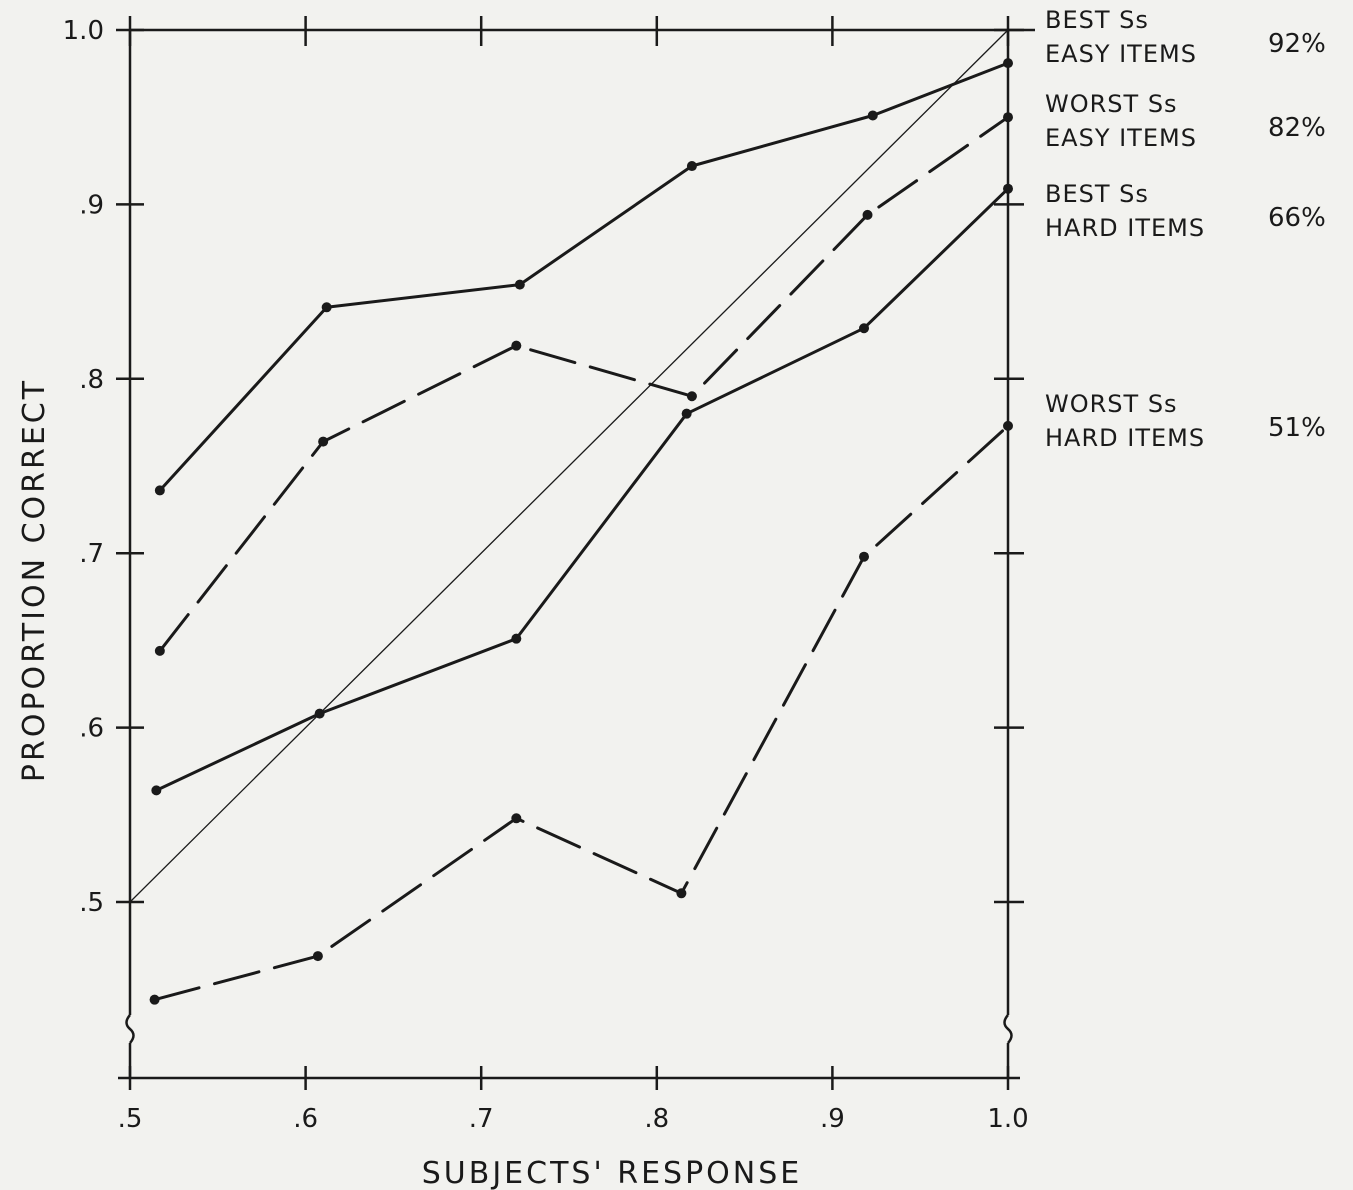  What do you see at coordinates (83, 31) in the screenshot?
I see `y-tick-label: 1.0` at bounding box center [83, 31].